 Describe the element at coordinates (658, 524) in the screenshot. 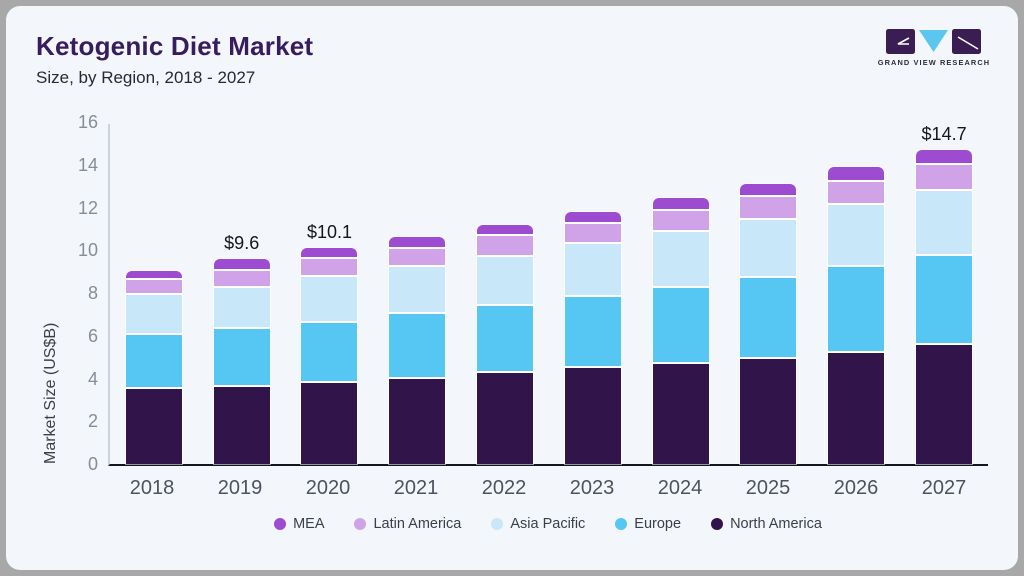

I see `legend-label: Europe` at that location.